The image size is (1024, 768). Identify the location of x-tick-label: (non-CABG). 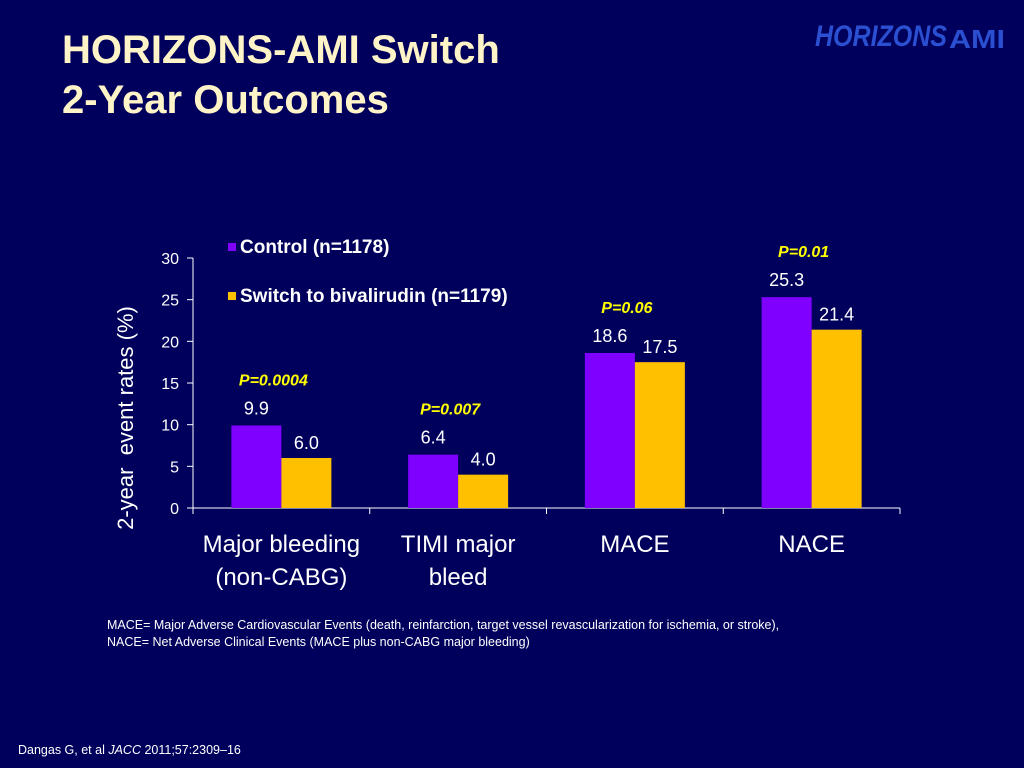
(281, 577).